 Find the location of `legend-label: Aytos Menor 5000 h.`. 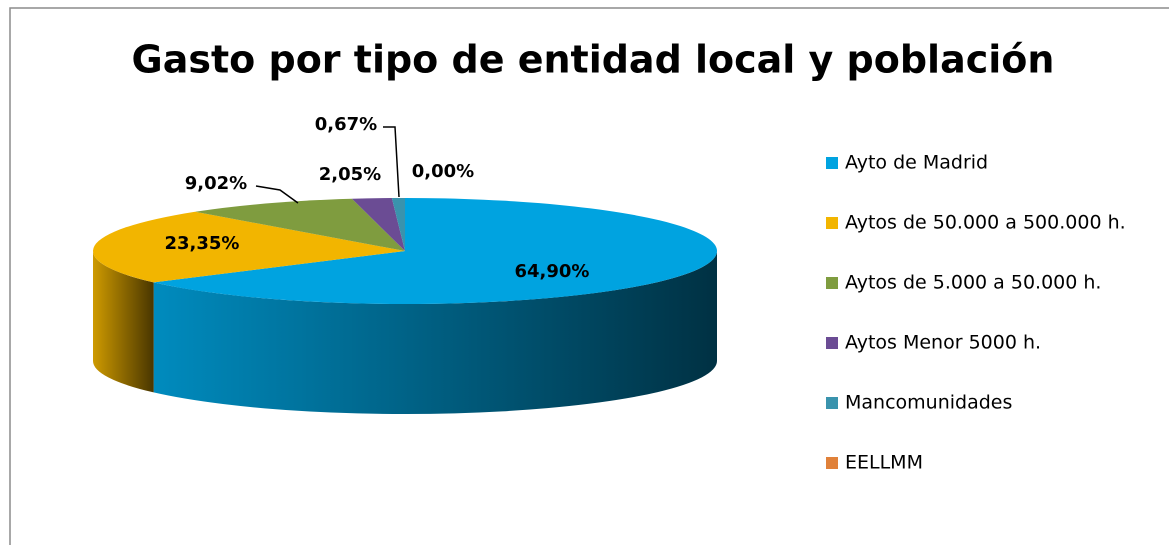

legend-label: Aytos Menor 5000 h. is located at coordinates (943, 343).